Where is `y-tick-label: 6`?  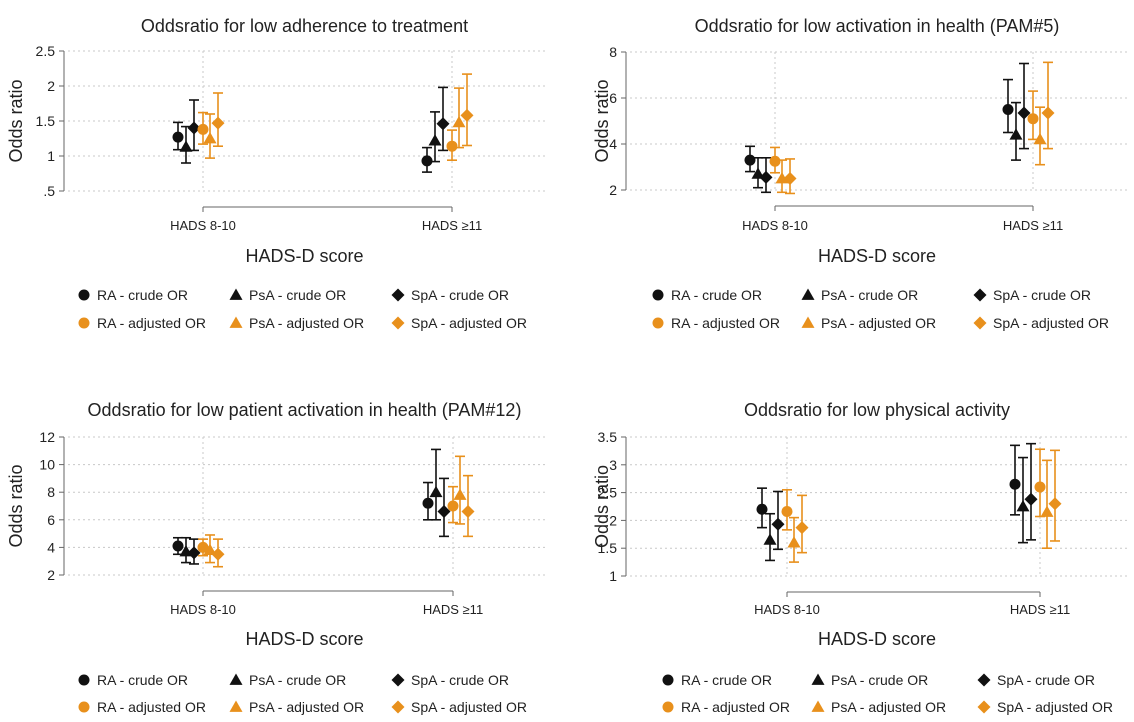 y-tick-label: 6 is located at coordinates (51, 520).